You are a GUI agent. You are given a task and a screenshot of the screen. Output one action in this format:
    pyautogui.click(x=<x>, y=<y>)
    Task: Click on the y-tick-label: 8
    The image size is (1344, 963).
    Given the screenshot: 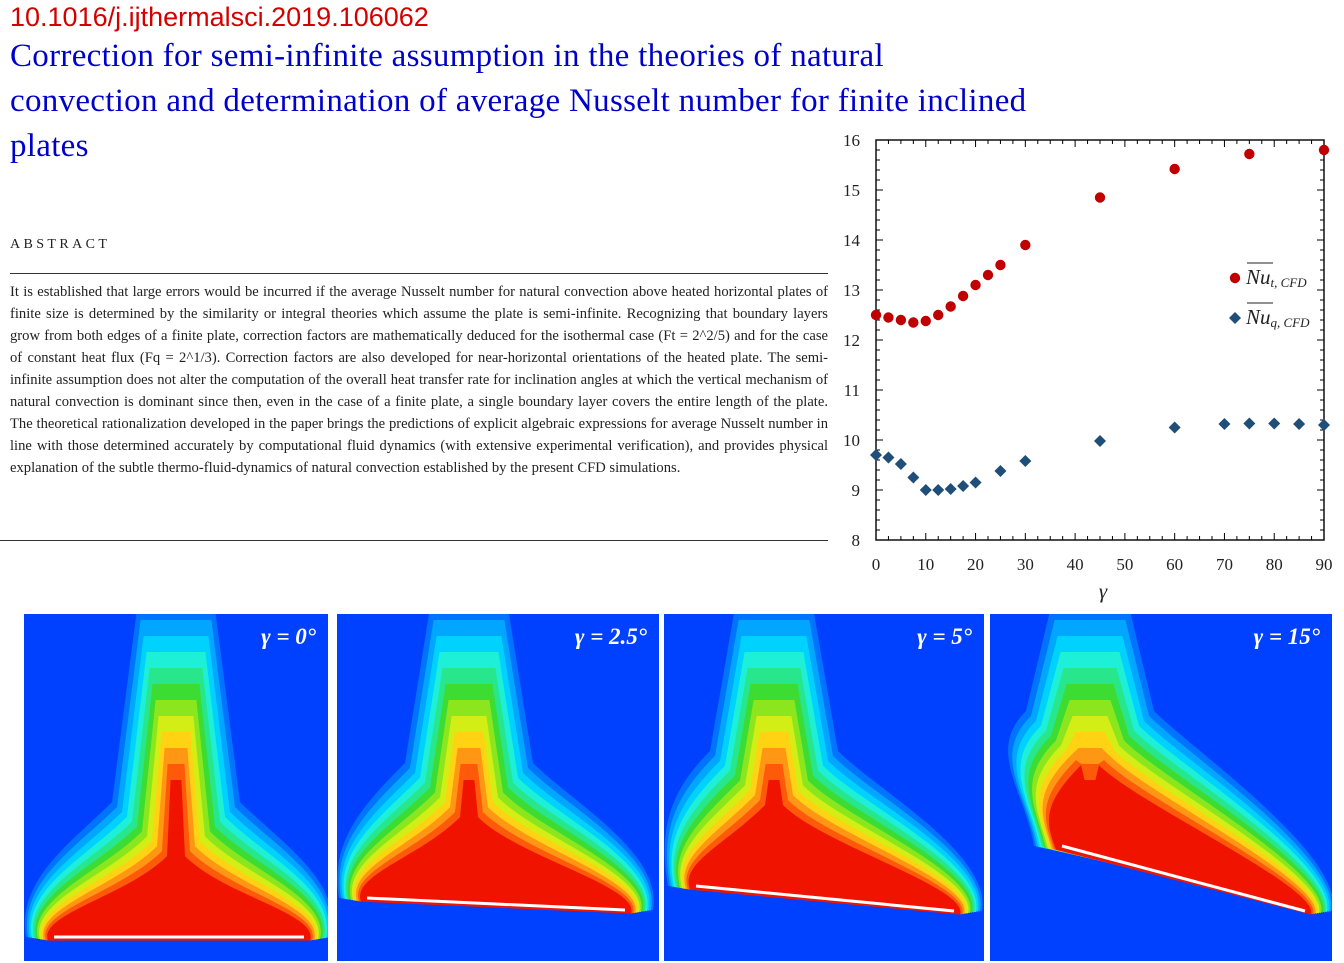 What is the action you would take?
    pyautogui.click(x=856, y=540)
    